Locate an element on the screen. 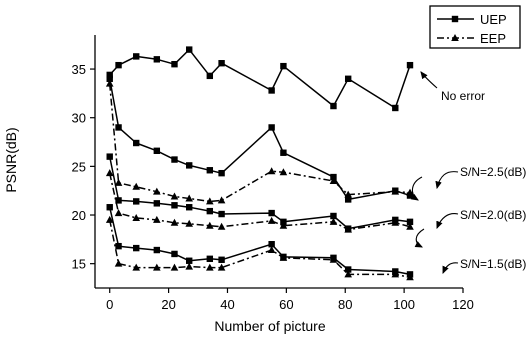 Image resolution: width=529 pixels, height=339 pixels. x-tick-label: 0 is located at coordinates (109, 304).